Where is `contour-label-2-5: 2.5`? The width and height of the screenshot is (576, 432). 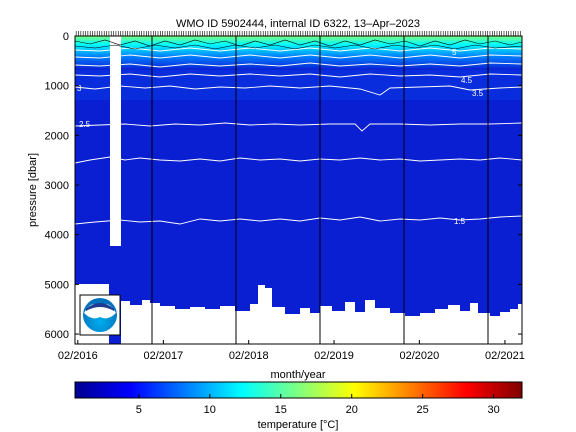
contour-label-2-5: 2.5 is located at coordinates (85, 124).